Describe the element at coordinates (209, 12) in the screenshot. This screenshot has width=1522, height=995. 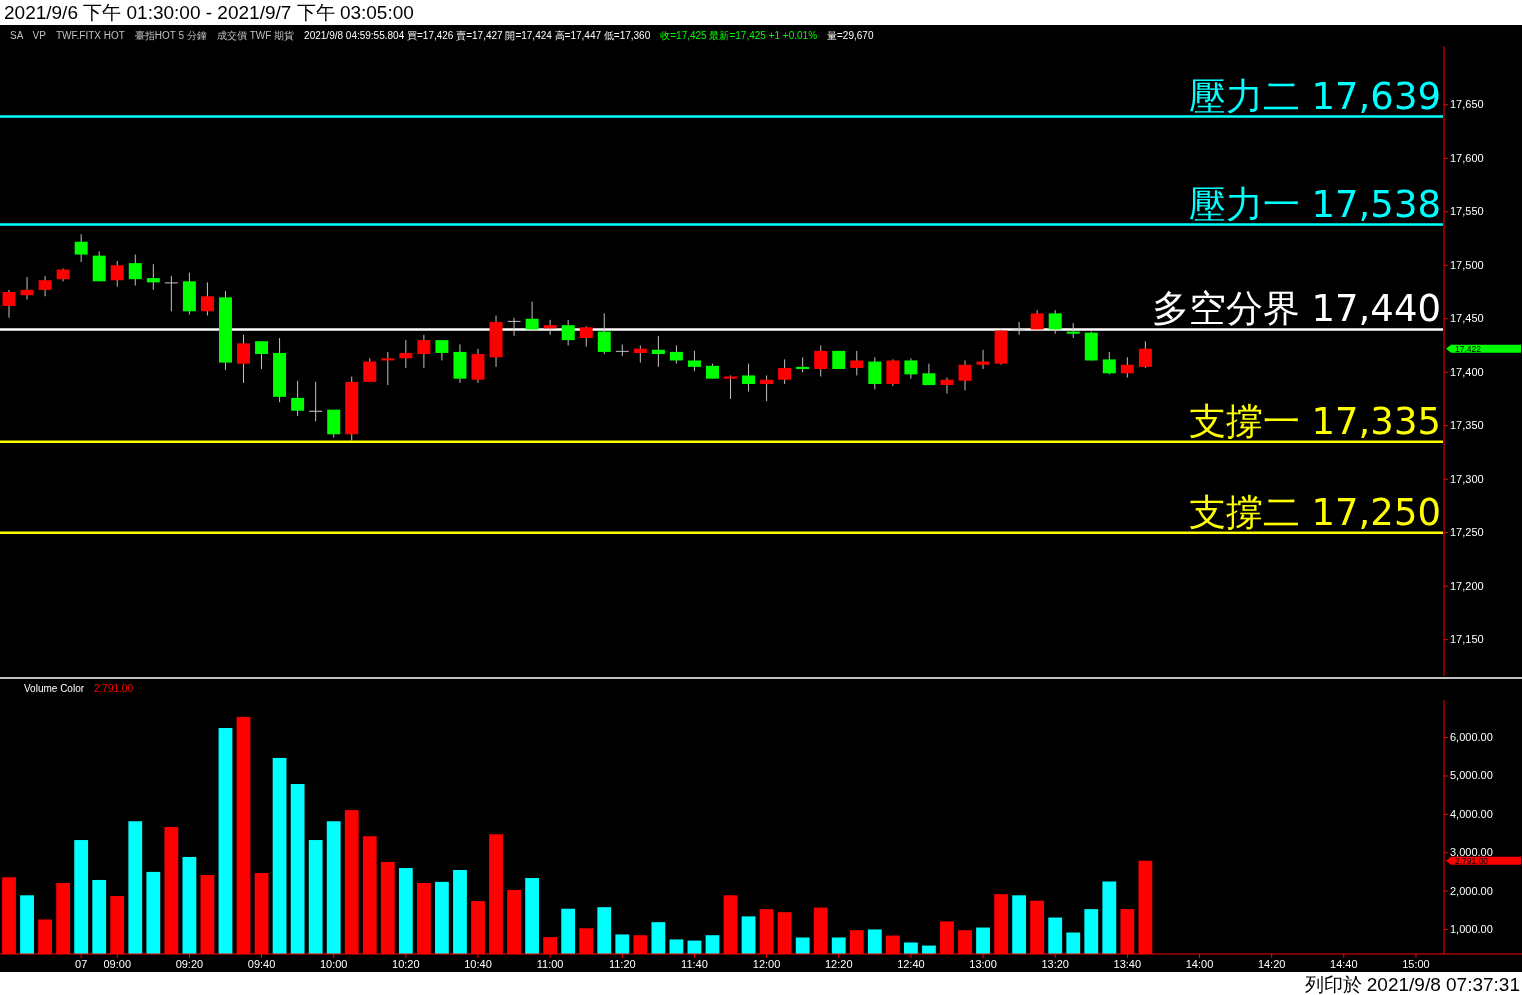
I see `chart-title: 2021/9/6 下午 01:30:00 - 2021/9/7 下午 03:05:00` at that location.